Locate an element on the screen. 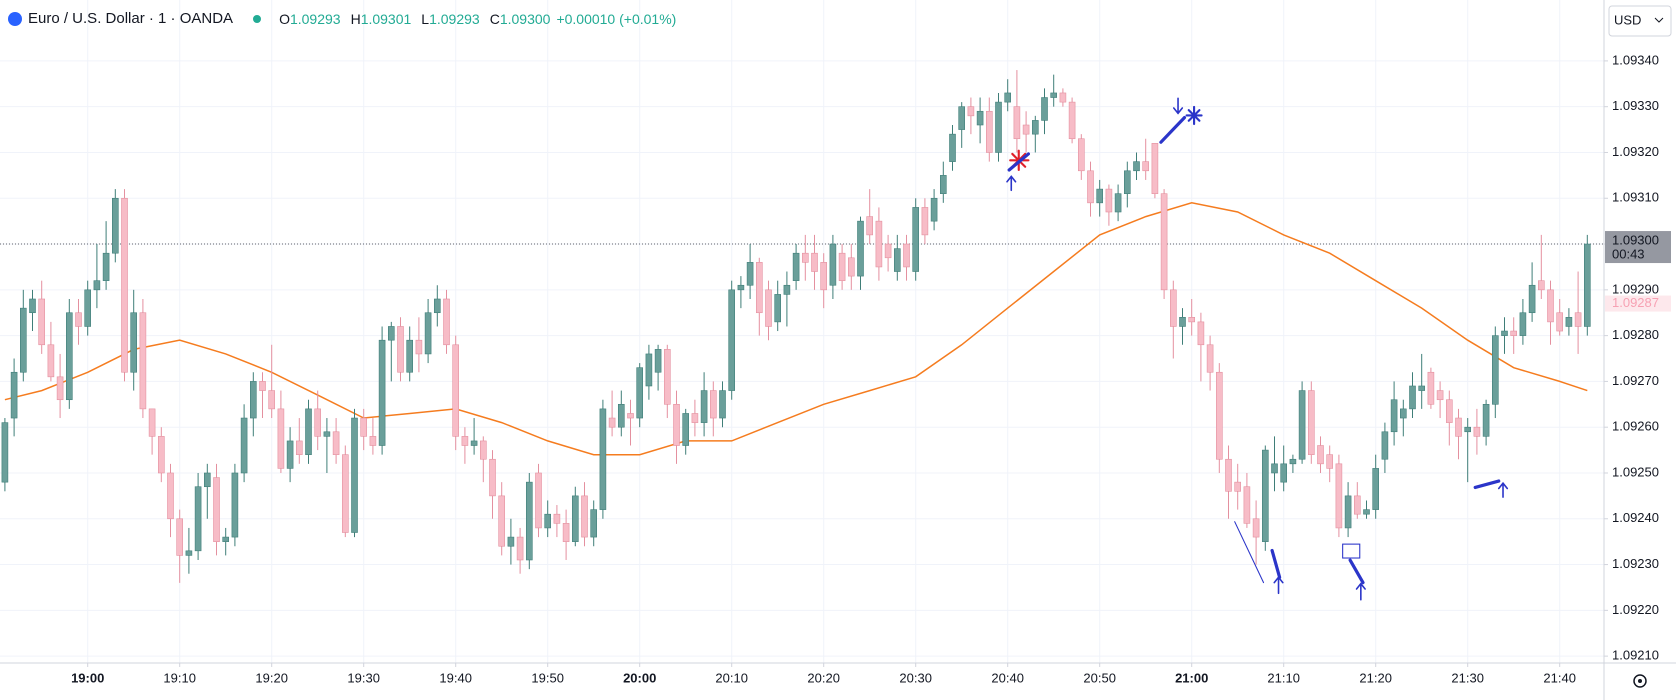 Image resolution: width=1676 pixels, height=700 pixels. y-tick-label: 1.09280 is located at coordinates (1635, 334).